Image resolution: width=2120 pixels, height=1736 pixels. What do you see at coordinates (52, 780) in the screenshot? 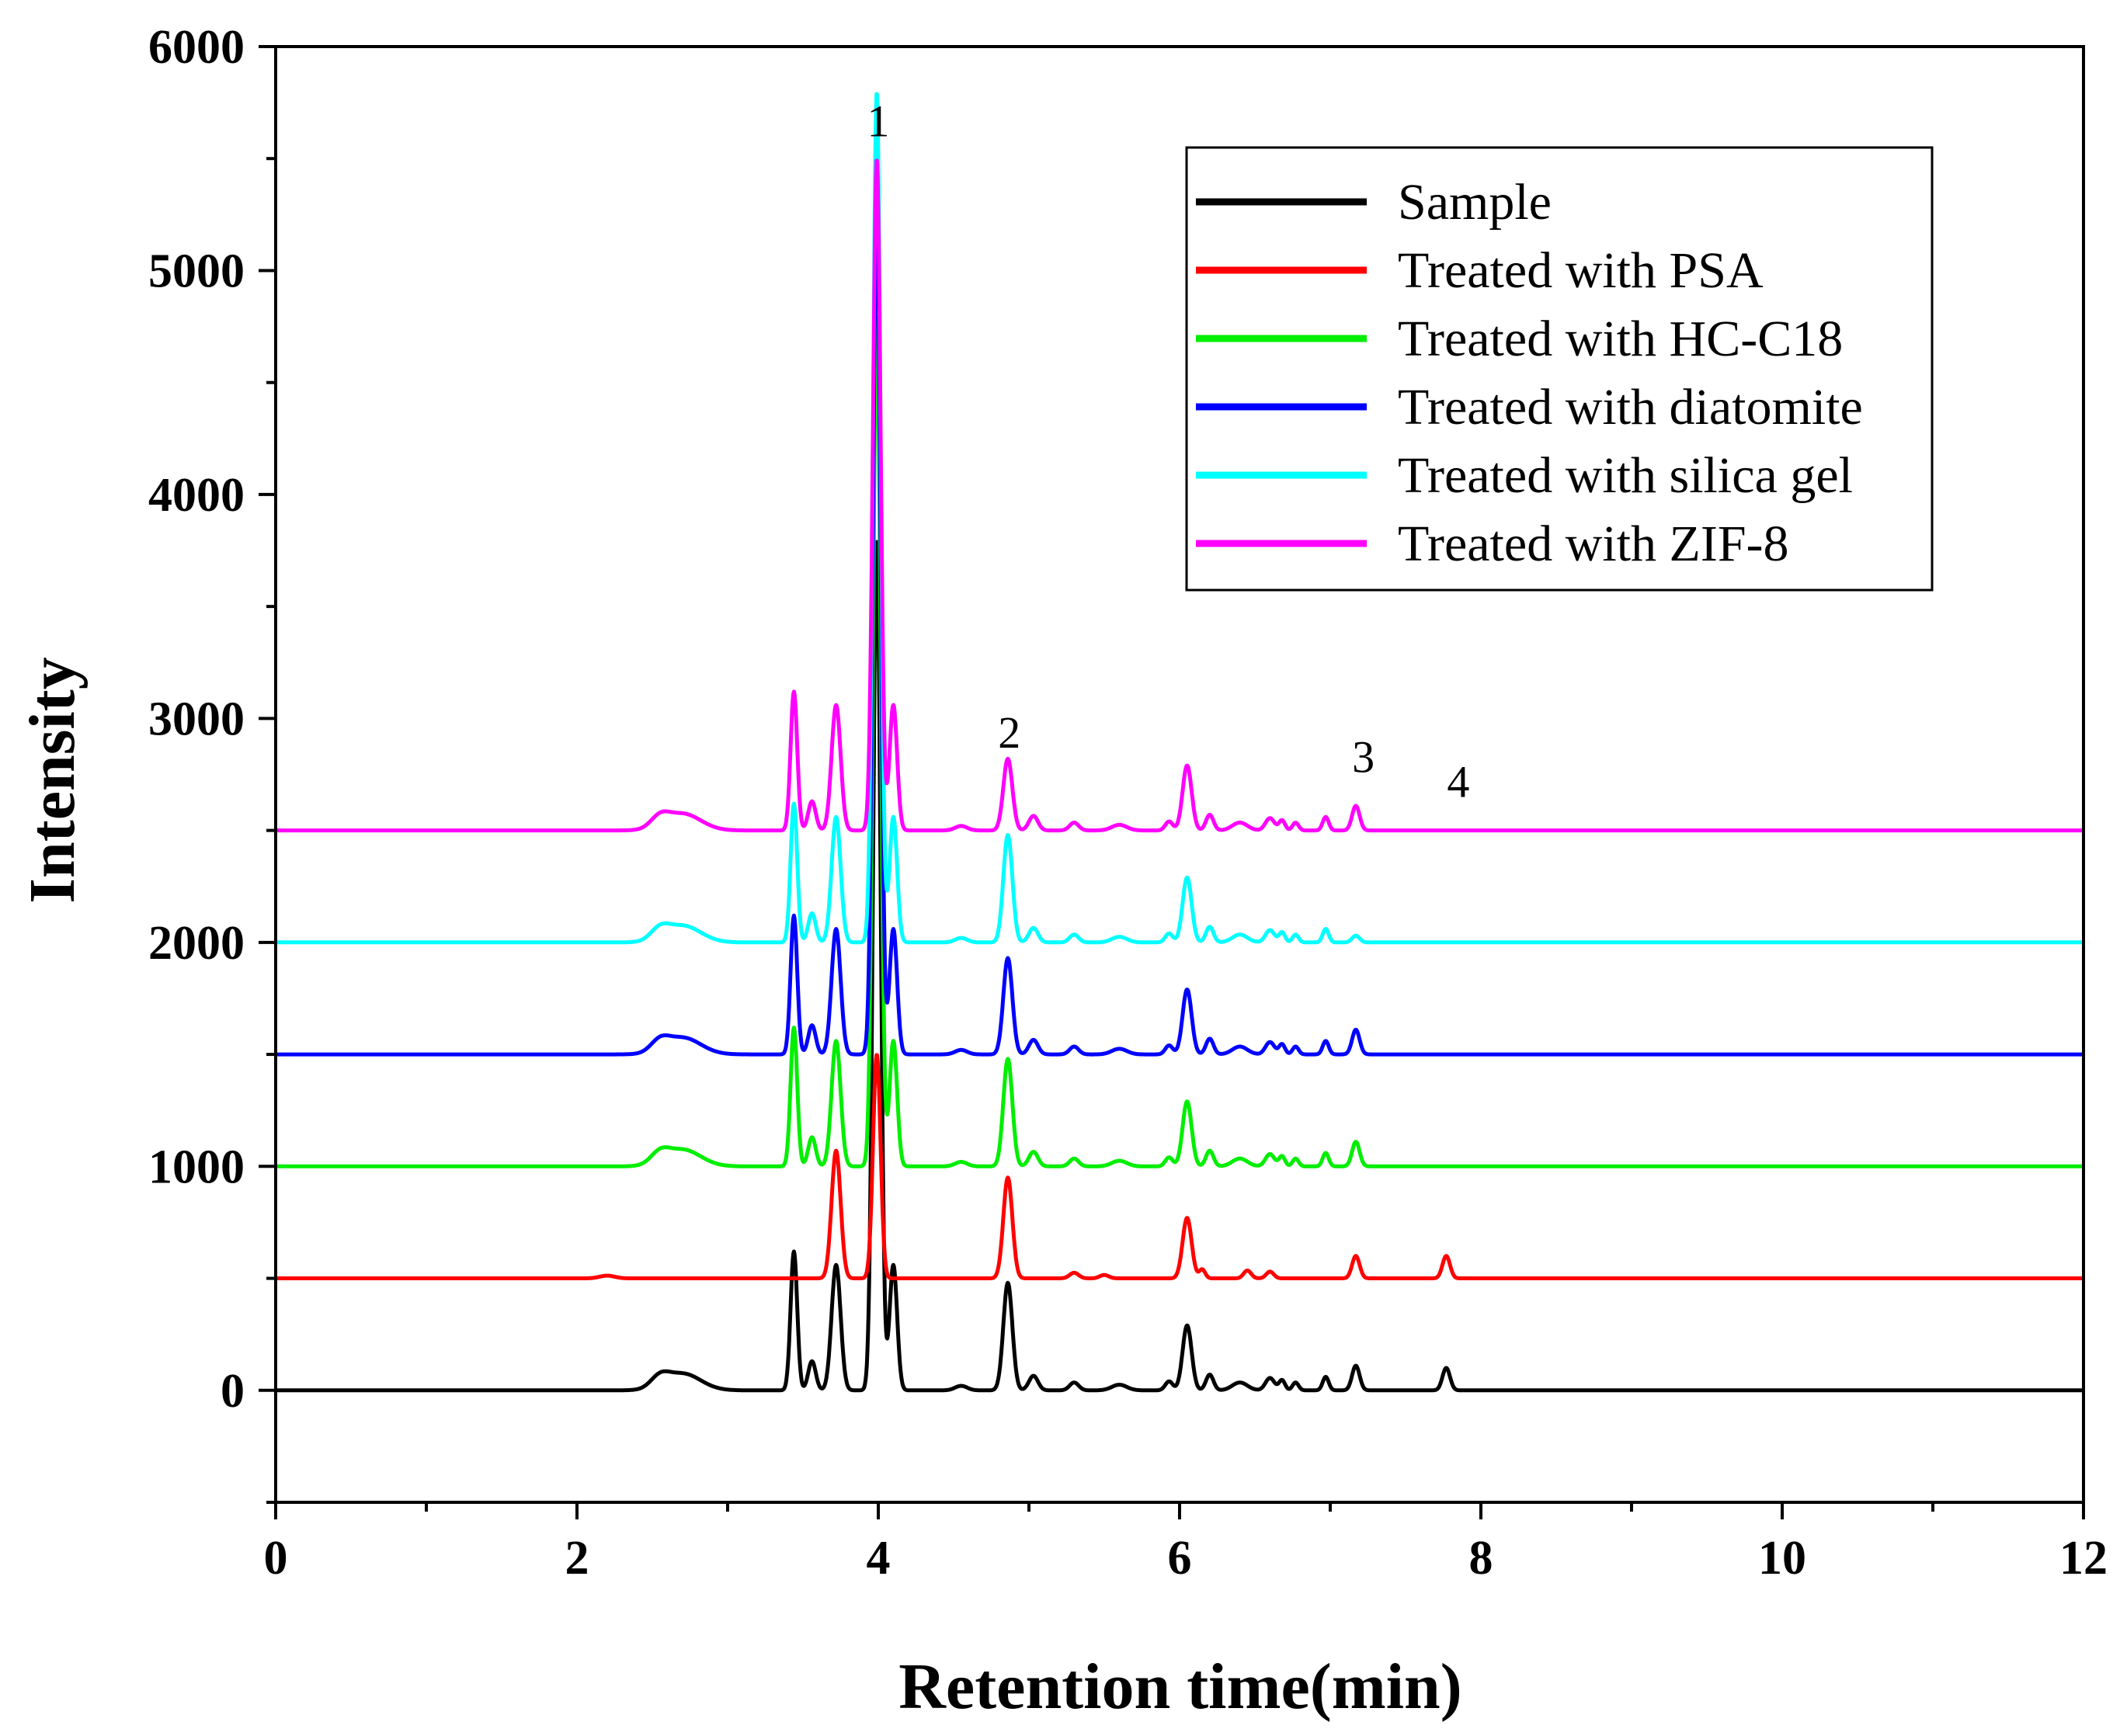
I see `y-axis-title: Intensity` at bounding box center [52, 780].